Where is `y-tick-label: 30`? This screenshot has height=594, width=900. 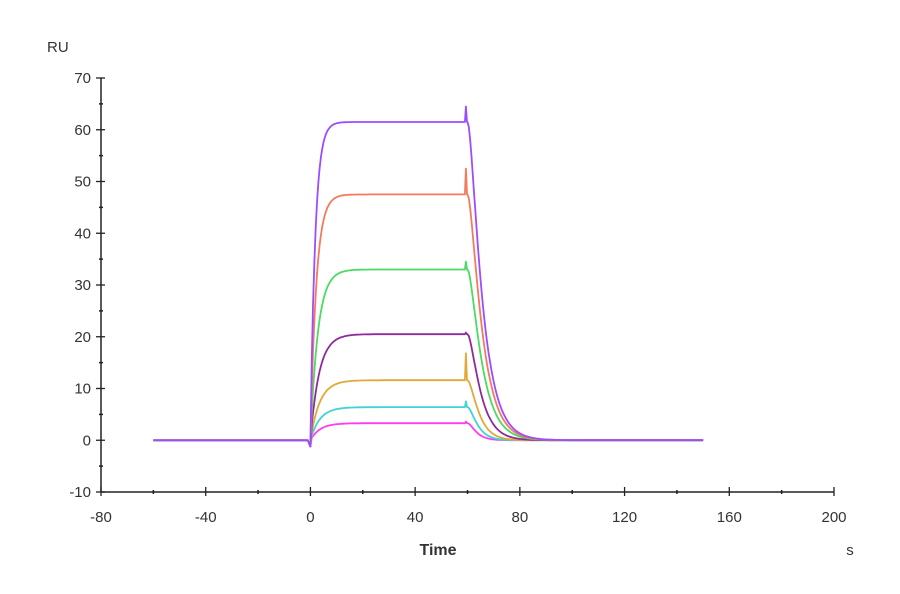 y-tick-label: 30 is located at coordinates (82, 285).